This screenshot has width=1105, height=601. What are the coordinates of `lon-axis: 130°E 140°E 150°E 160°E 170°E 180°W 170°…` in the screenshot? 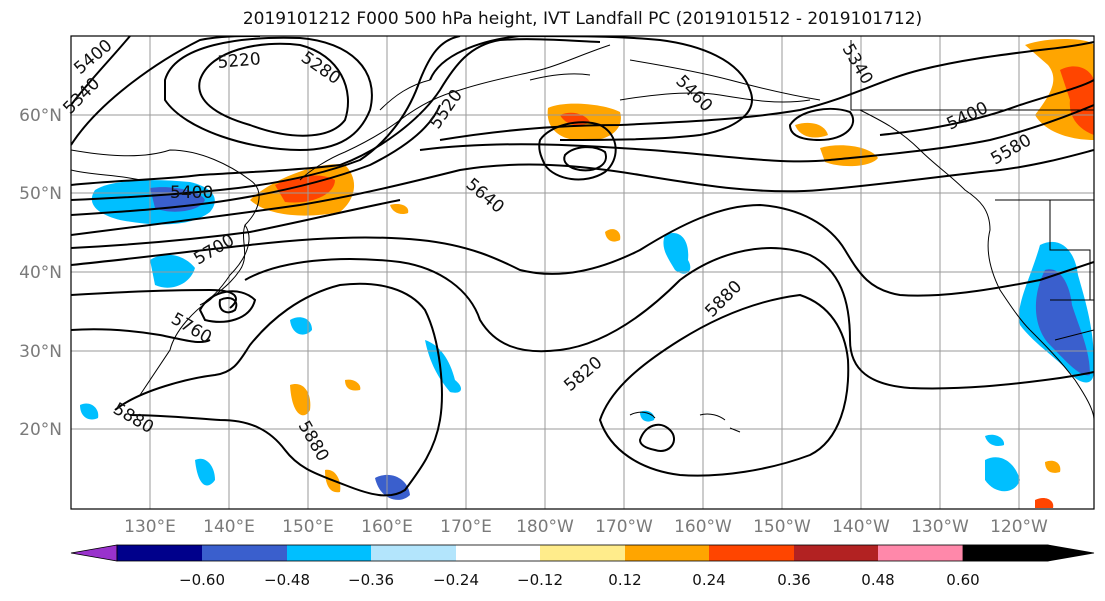 It's located at (586, 527).